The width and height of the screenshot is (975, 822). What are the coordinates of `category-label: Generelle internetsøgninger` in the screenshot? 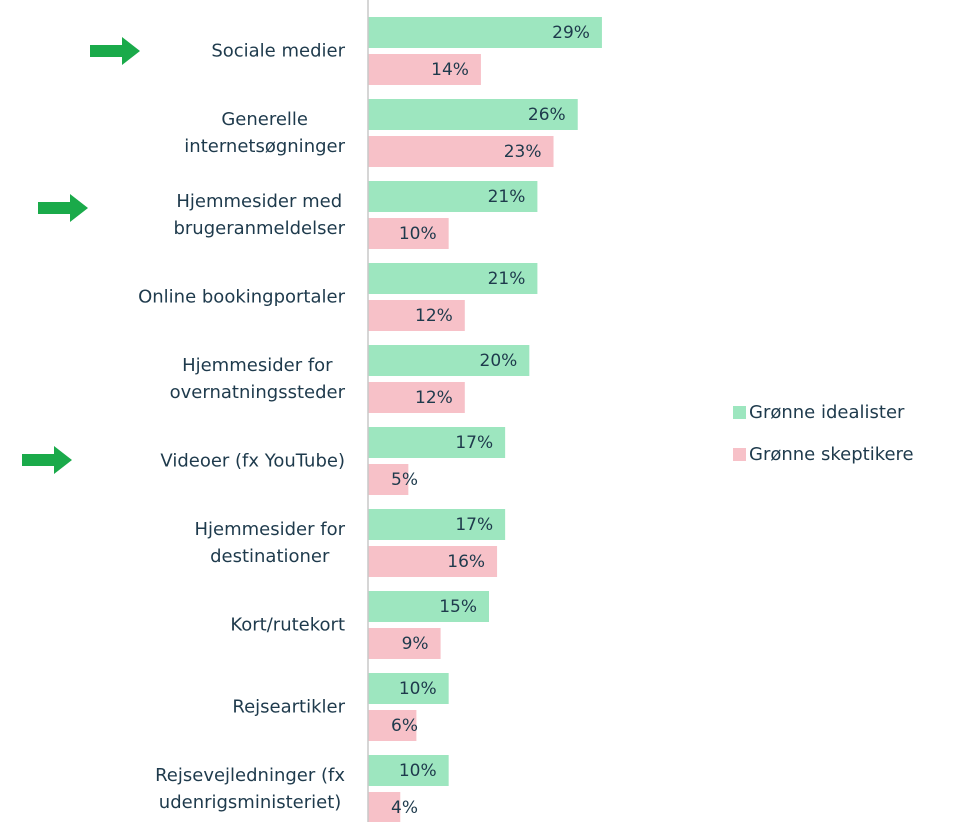 It's located at (264, 133).